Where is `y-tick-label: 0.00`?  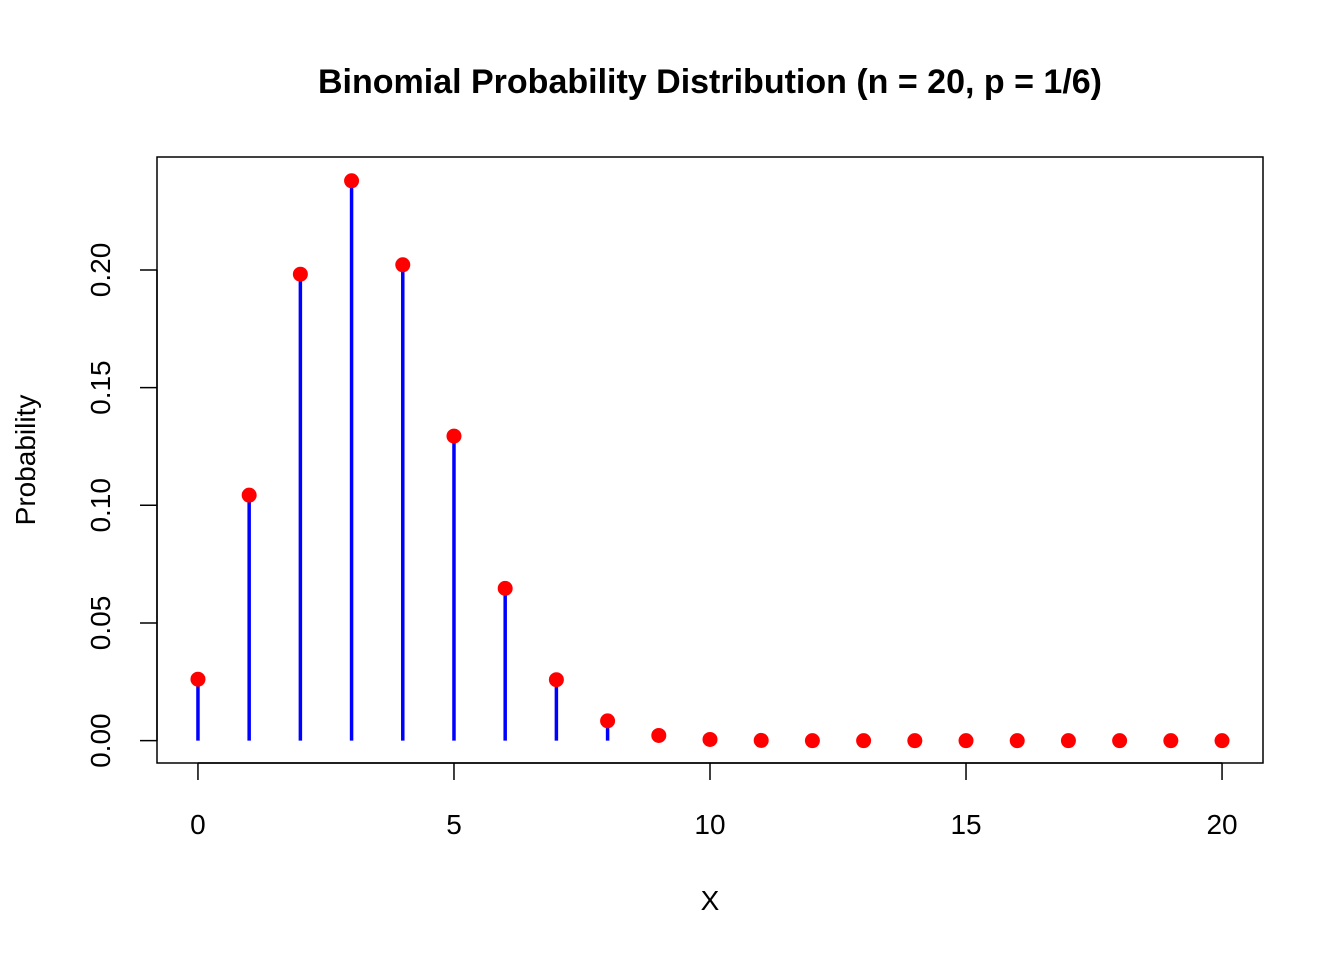 y-tick-label: 0.00 is located at coordinates (100, 740).